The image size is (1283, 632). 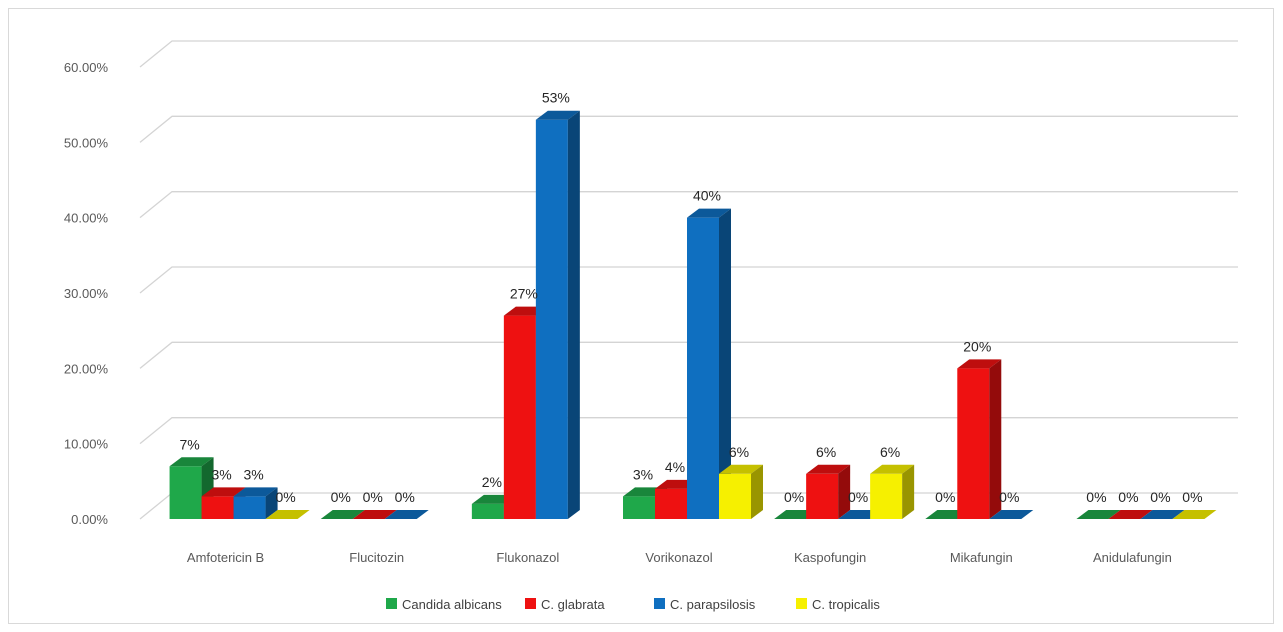 I want to click on legend-item-c-parapsilosis: C. parapsilosis, so click(x=705, y=604).